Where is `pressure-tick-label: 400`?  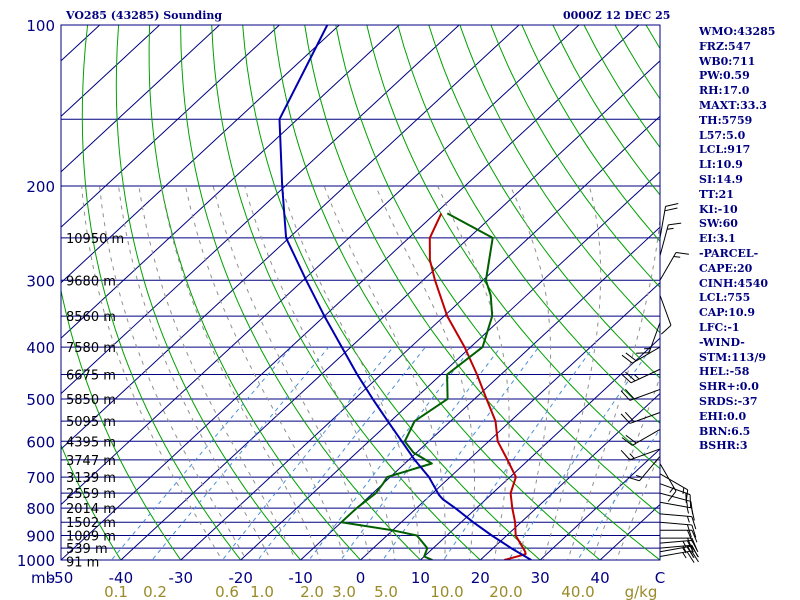 pressure-tick-label: 400 is located at coordinates (40, 348).